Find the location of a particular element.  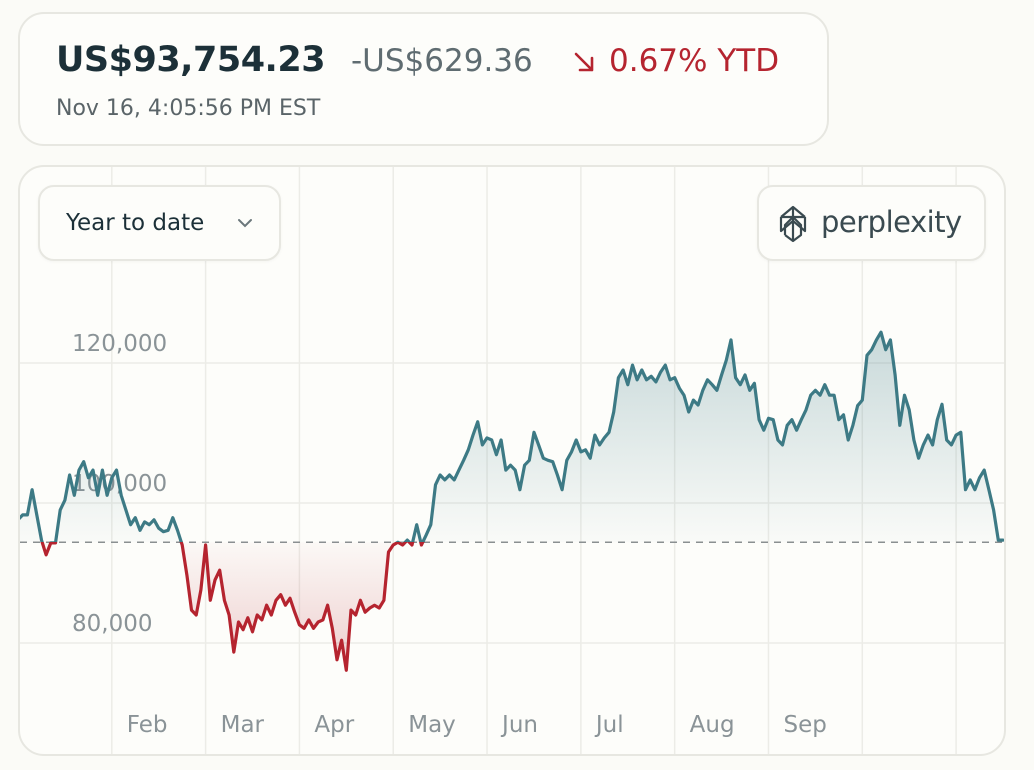

range-dropdown: Year to date is located at coordinates (159, 223).